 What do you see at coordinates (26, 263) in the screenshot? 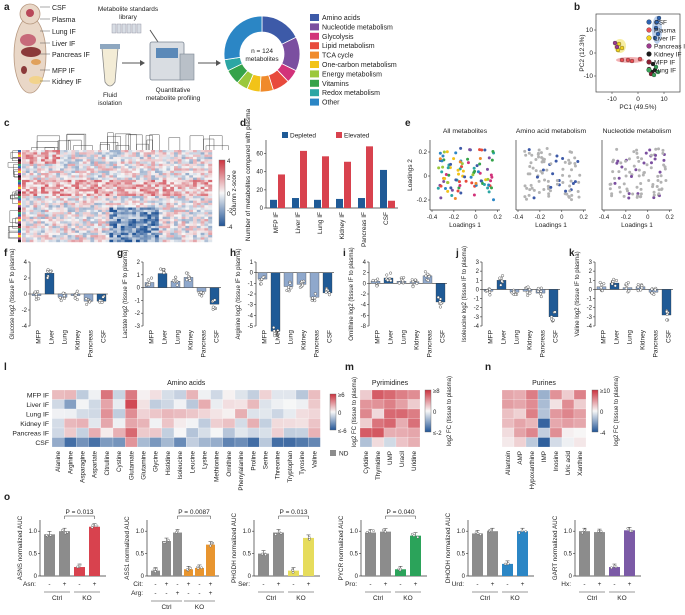
I see `tick-label: 4` at bounding box center [26, 263].